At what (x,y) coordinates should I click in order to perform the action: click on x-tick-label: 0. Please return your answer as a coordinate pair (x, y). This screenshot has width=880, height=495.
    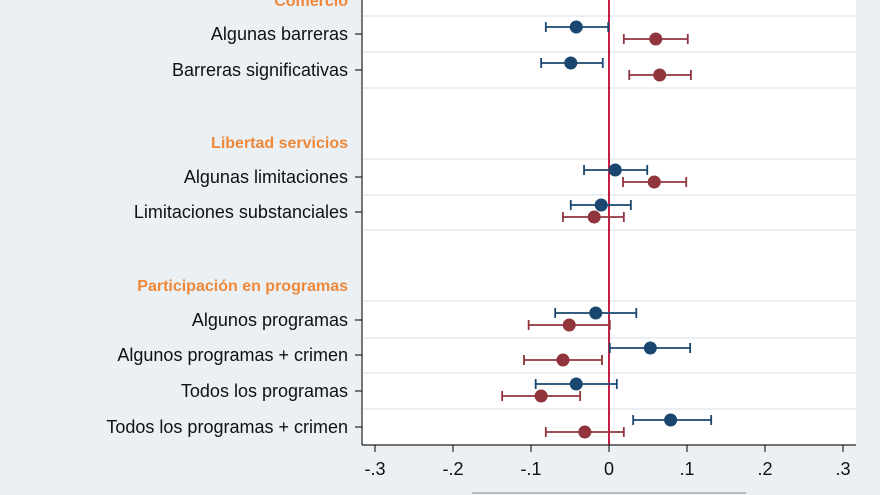
    Looking at the image, I should click on (609, 469).